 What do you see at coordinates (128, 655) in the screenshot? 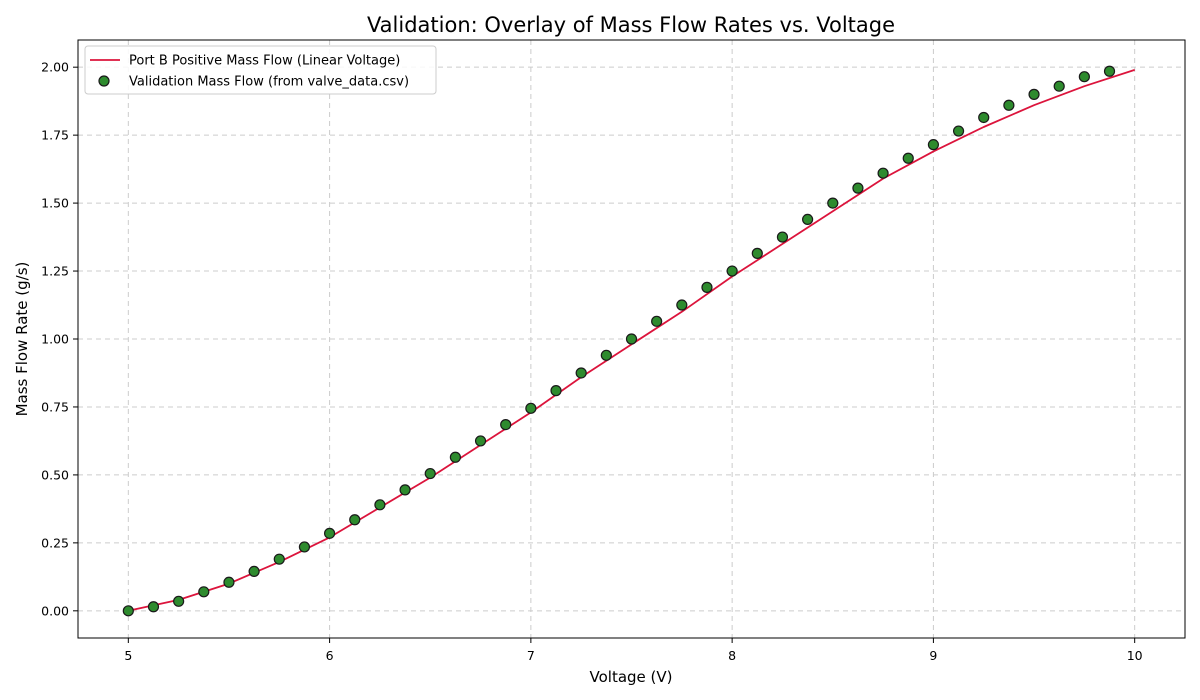
I see `x-tick-label: 5` at bounding box center [128, 655].